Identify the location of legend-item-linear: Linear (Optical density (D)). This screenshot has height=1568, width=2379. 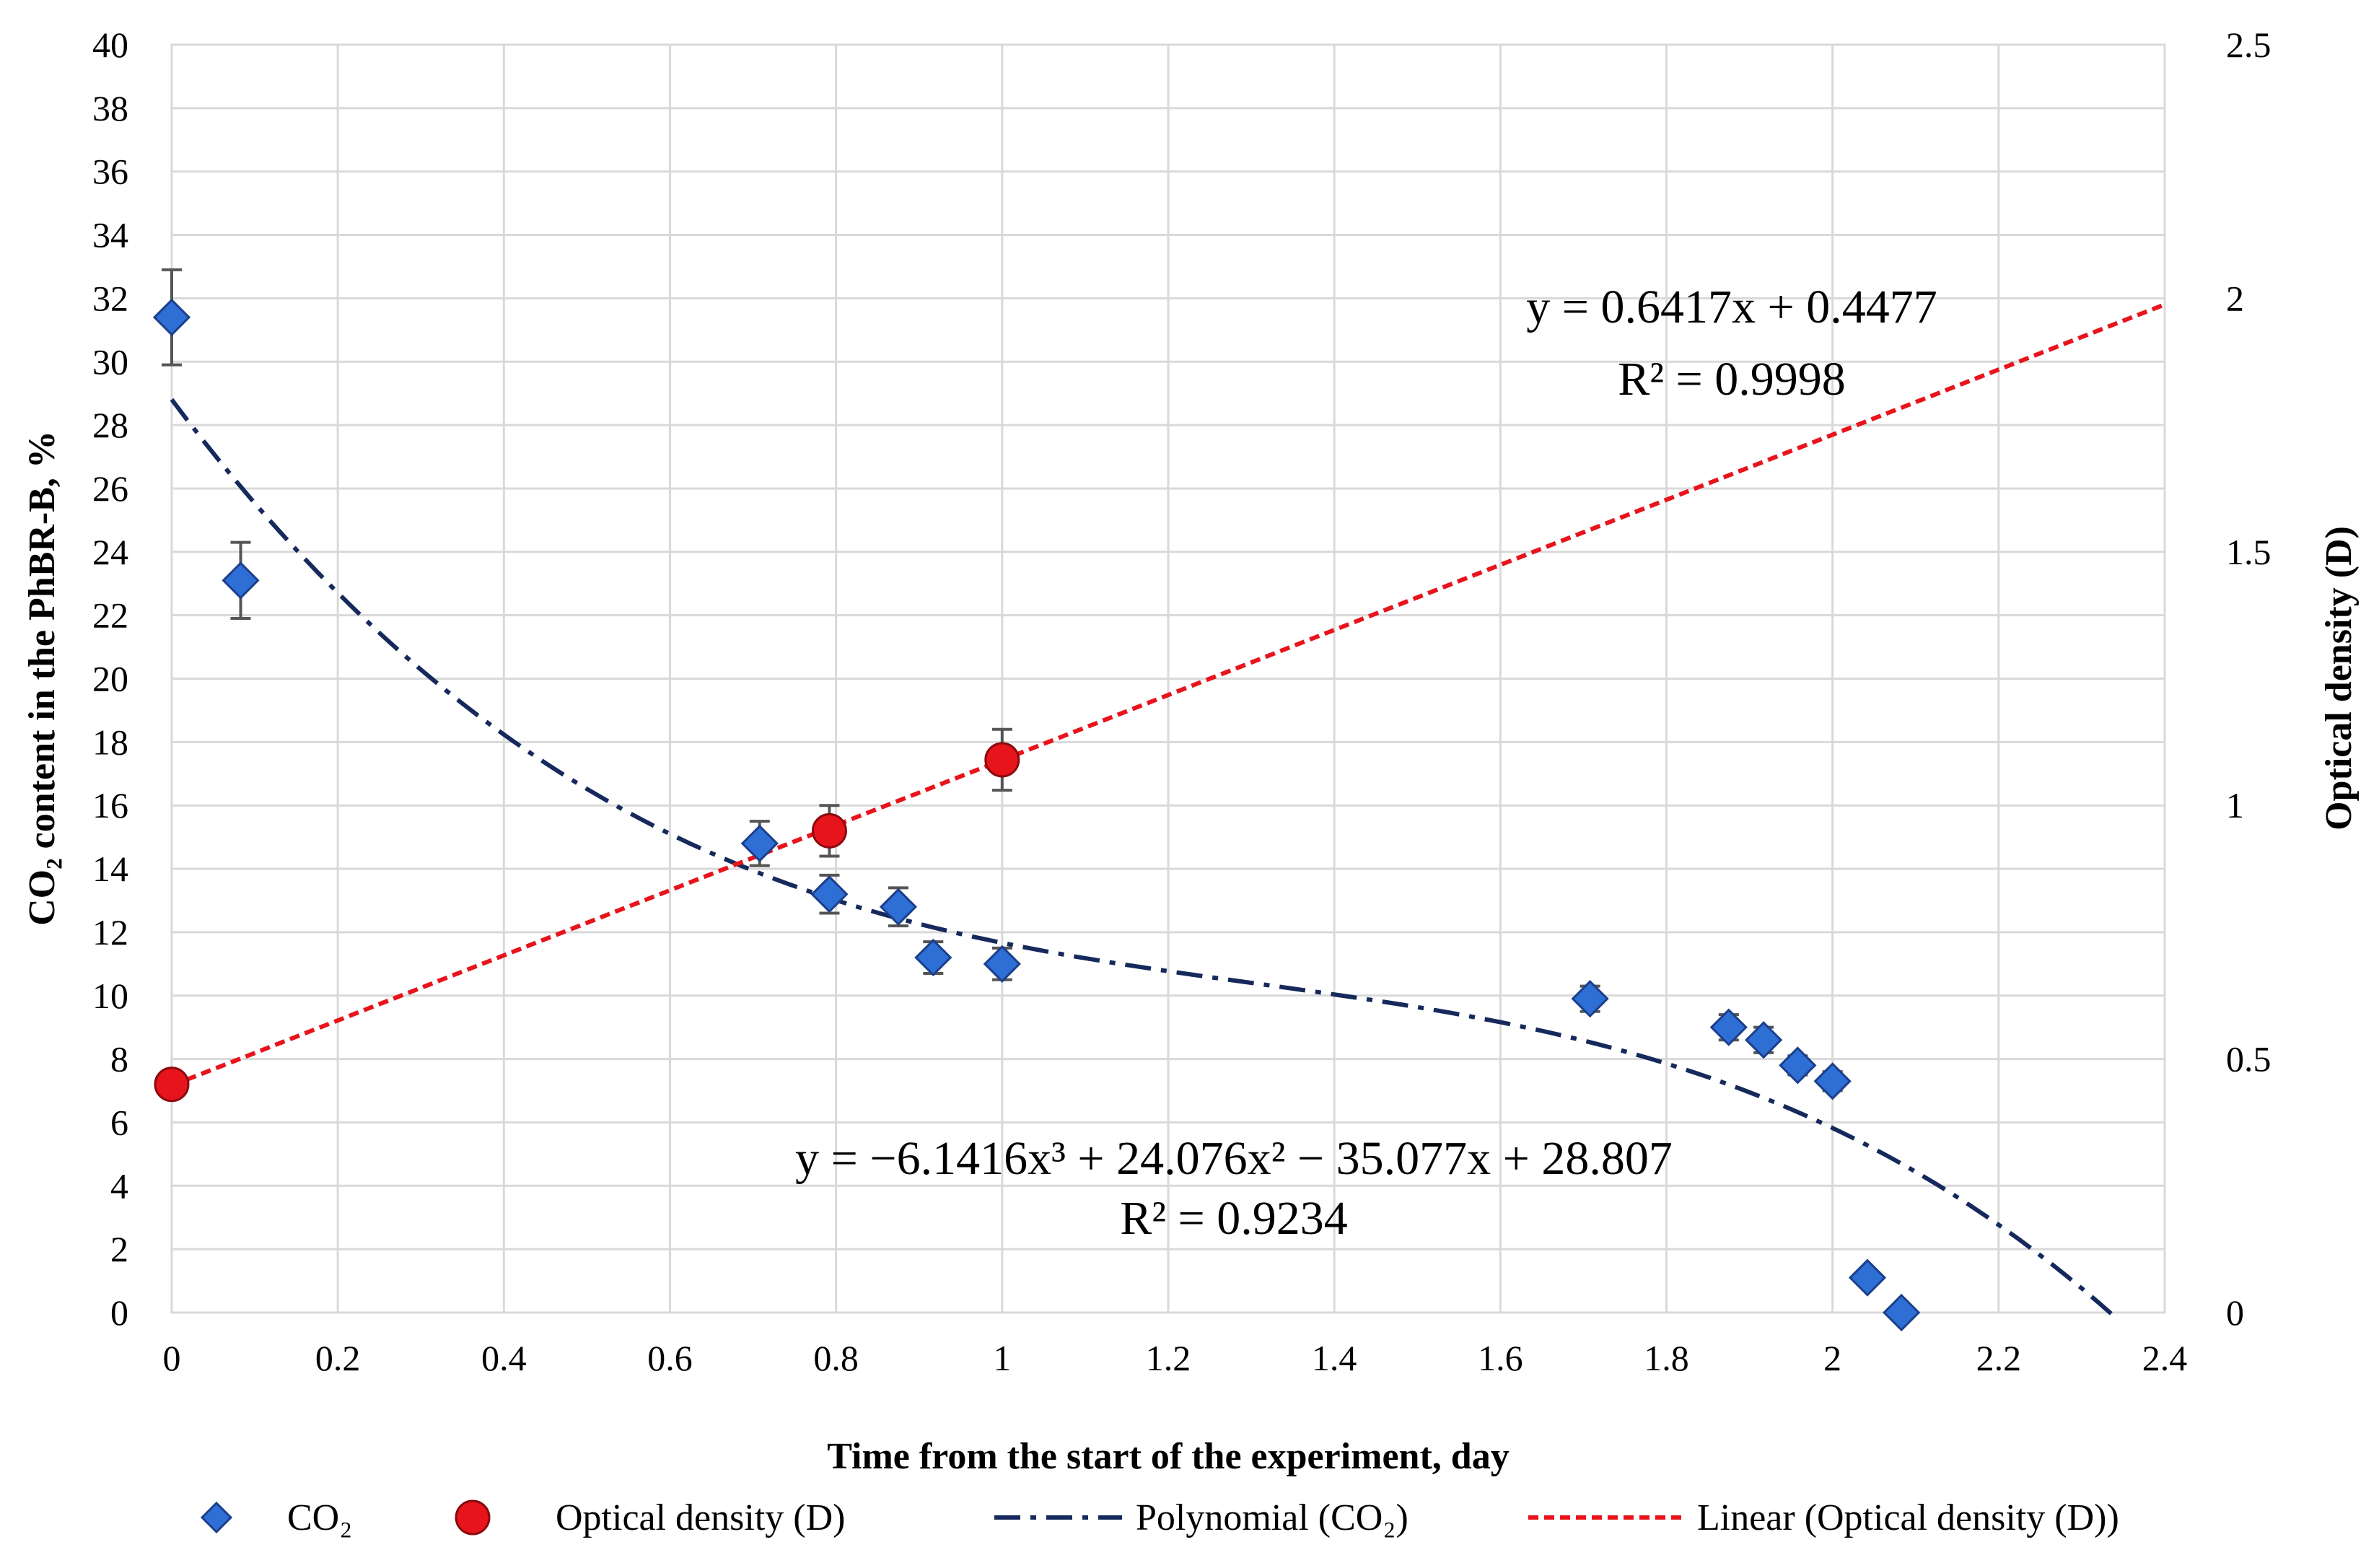
(1823, 1517).